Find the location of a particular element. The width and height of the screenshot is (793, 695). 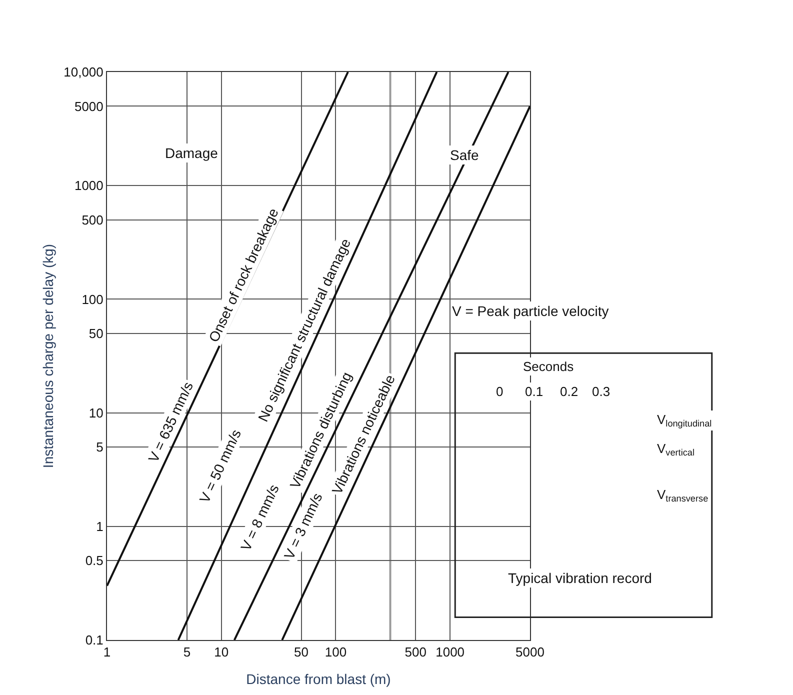

y-tick-label: 10,000 is located at coordinates (84, 72).